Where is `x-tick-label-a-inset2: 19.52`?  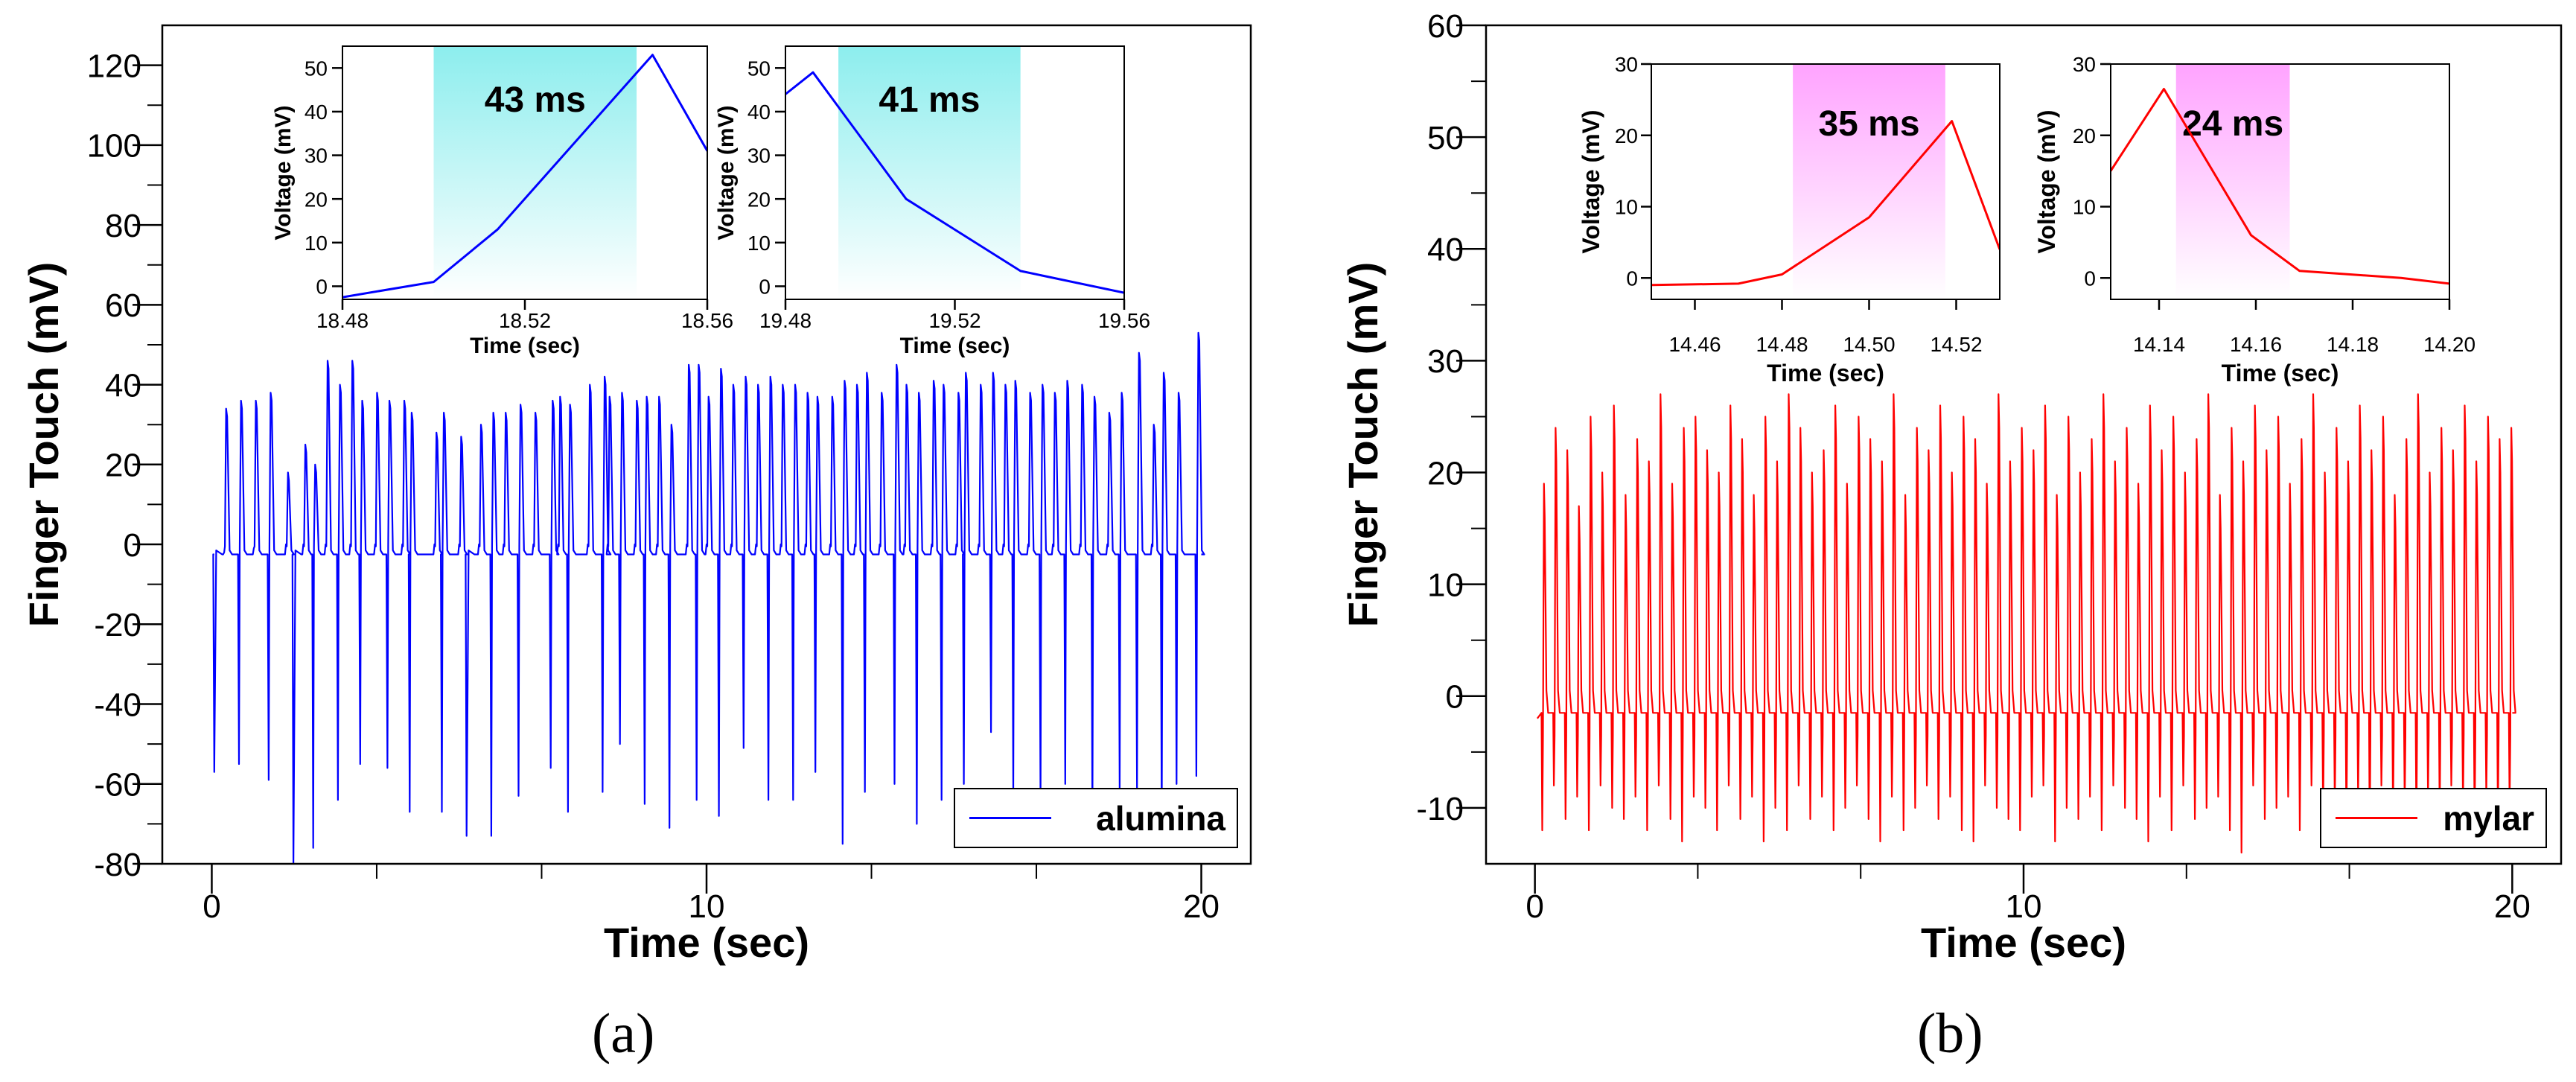
x-tick-label-a-inset2: 19.52 is located at coordinates (954, 320).